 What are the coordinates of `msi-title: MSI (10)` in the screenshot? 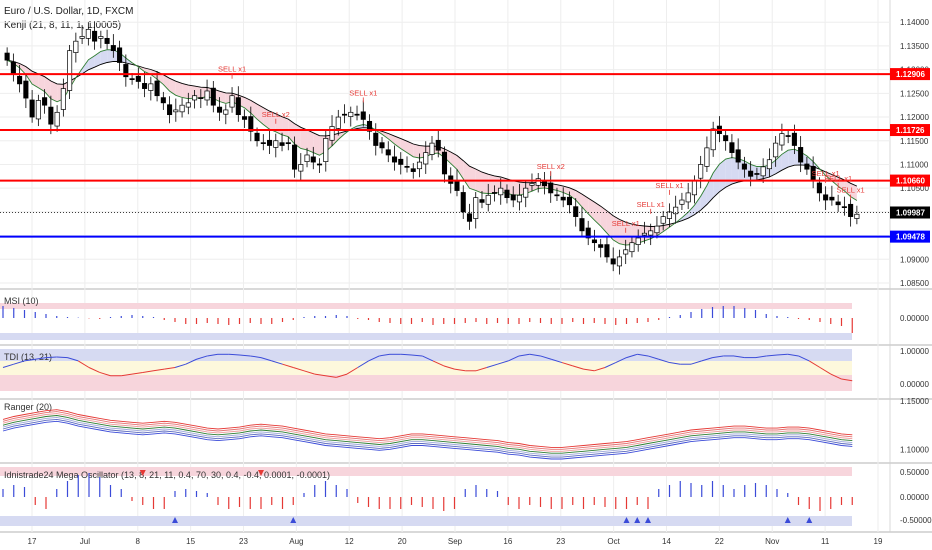 It's located at (21, 301).